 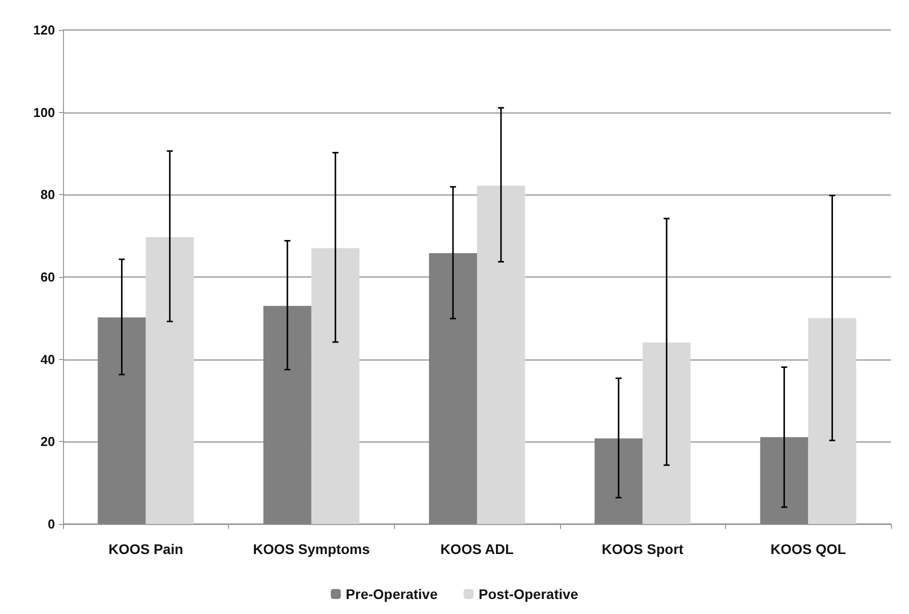 I want to click on x-tick-label: KOOS ADL, so click(x=477, y=549).